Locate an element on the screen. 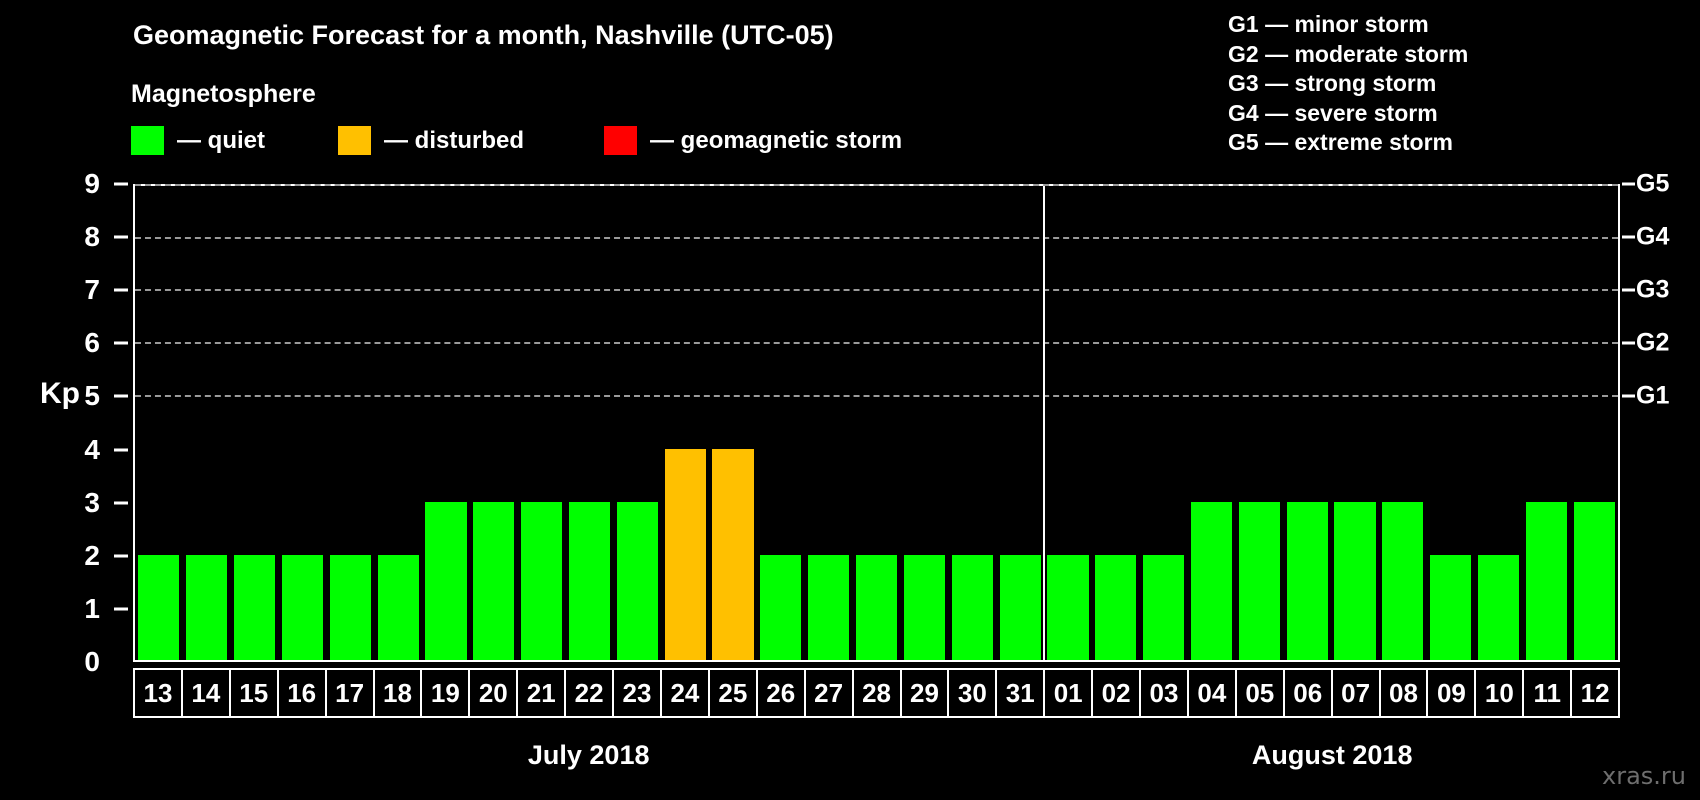 The width and height of the screenshot is (1700, 800). date-label-05: 05 is located at coordinates (1261, 693).